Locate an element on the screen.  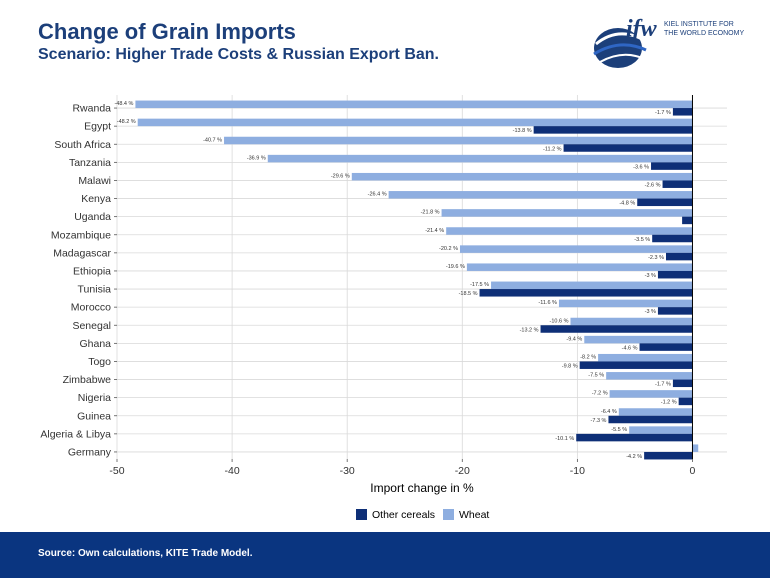
y-tick-label: Zimbabwe is located at coordinates (87, 380).